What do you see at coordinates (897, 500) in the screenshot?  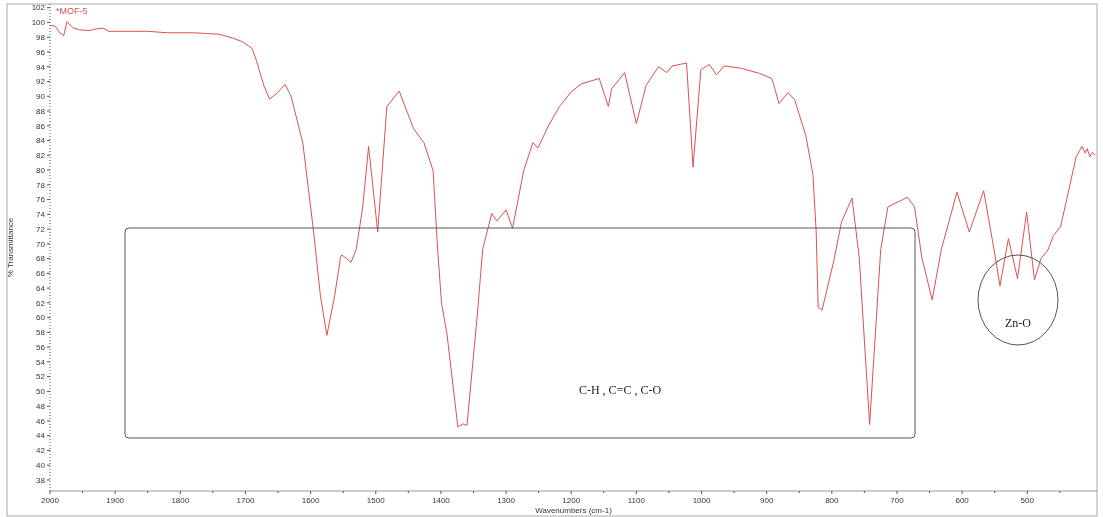 I see `x-tick-label: 700` at bounding box center [897, 500].